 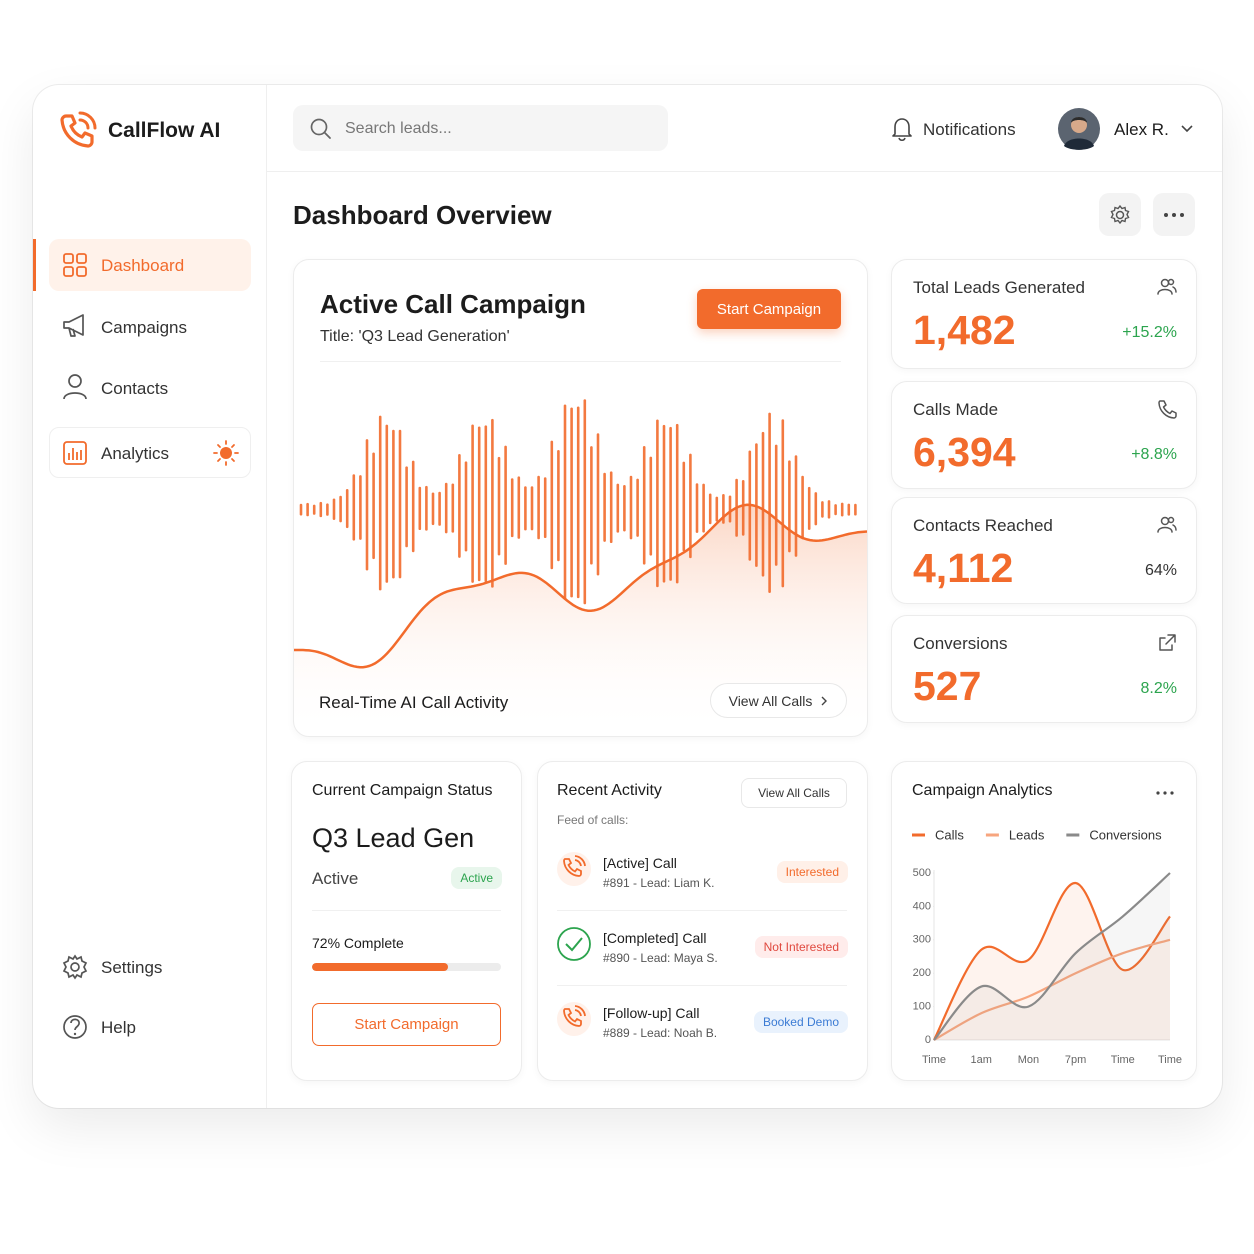 I want to click on x-tick-label: Mon, so click(x=1028, y=1060).